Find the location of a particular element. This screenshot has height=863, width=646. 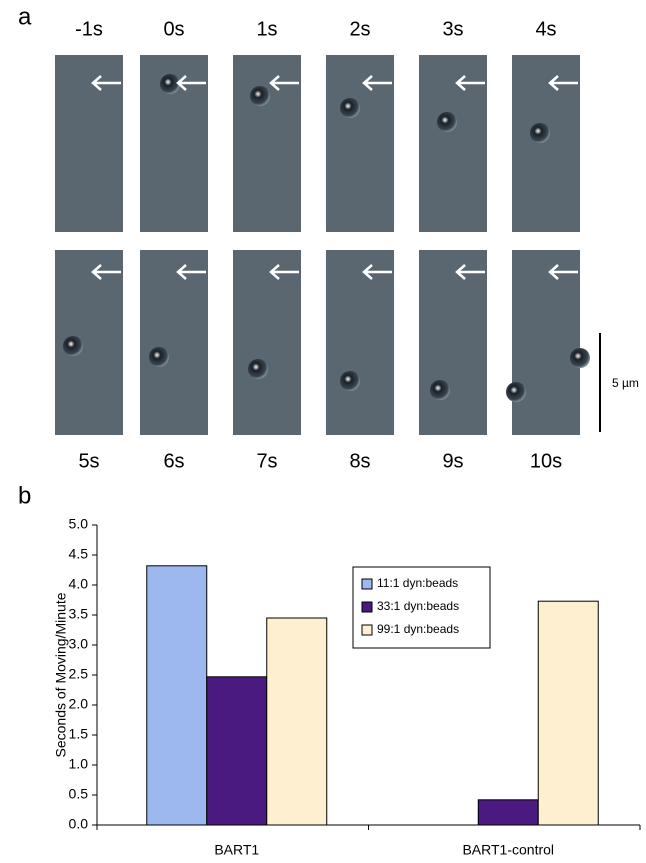

frame-label: 7s is located at coordinates (266, 461).